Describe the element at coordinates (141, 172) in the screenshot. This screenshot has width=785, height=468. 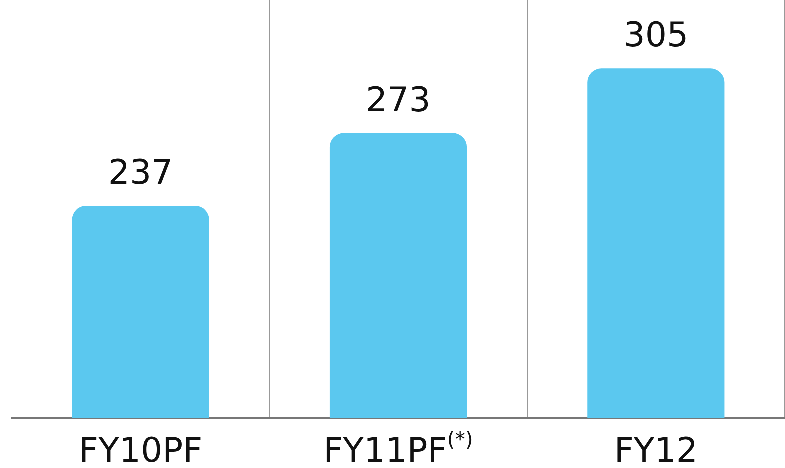
I see `data-label: 237` at that location.